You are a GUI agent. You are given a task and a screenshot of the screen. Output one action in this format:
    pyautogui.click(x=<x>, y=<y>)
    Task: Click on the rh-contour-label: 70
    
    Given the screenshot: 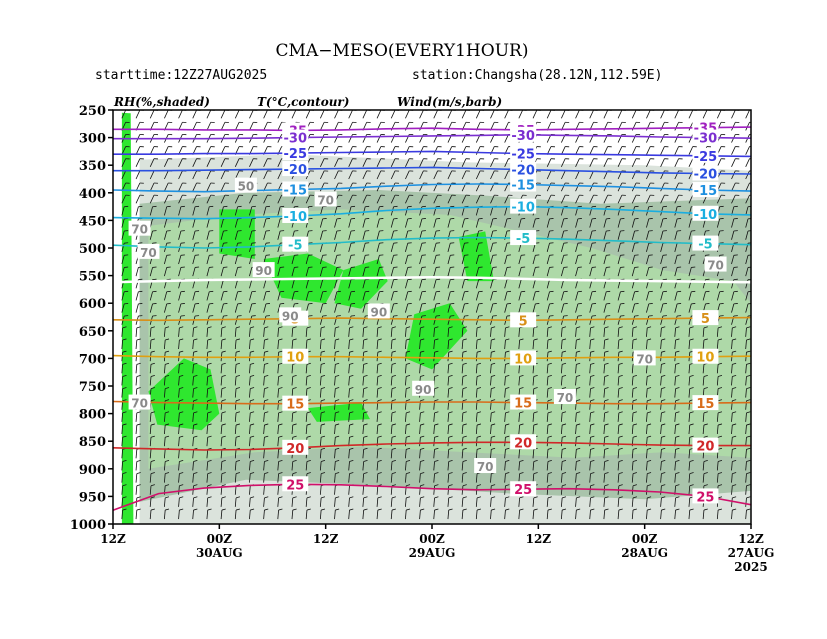 What is the action you would take?
    pyautogui.click(x=139, y=404)
    